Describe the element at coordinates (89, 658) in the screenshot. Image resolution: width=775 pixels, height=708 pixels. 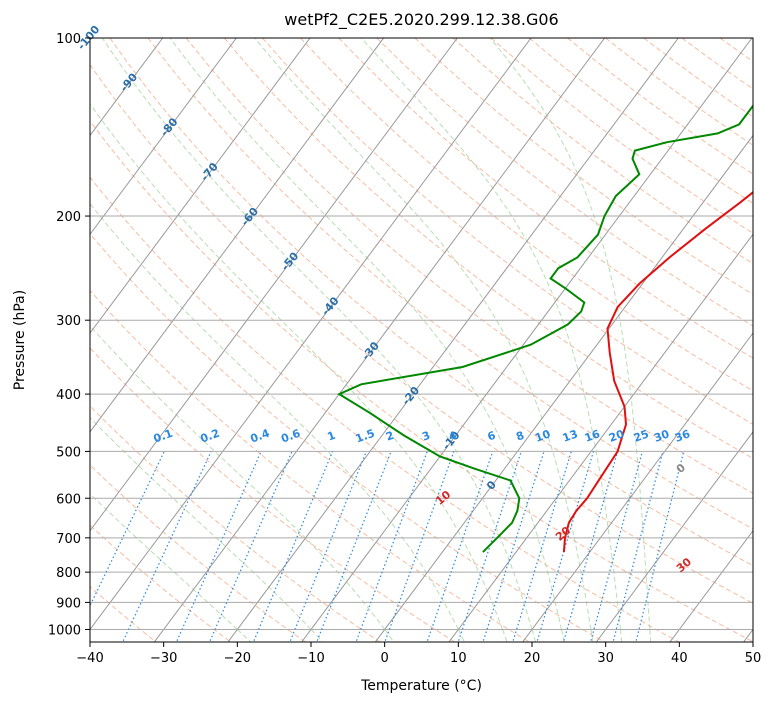
I see `x-tick-label: −40` at that location.